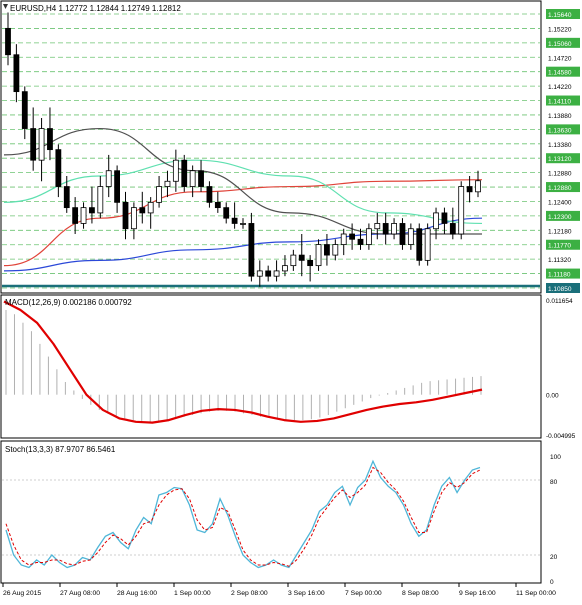 Image resolution: width=582 pixels, height=605 pixels. Describe the element at coordinates (554, 557) in the screenshot. I see `stoch-axis-label: 20` at that location.